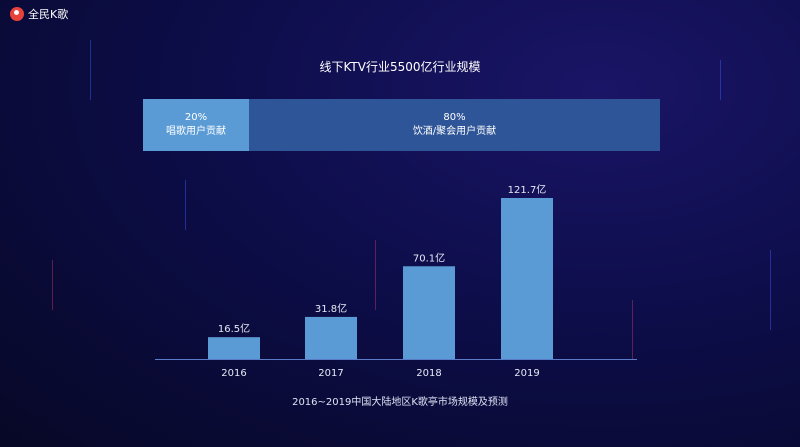 This screenshot has width=800, height=447. Describe the element at coordinates (454, 131) in the screenshot. I see `share-label: 饮酒/聚会用户贡献` at that location.